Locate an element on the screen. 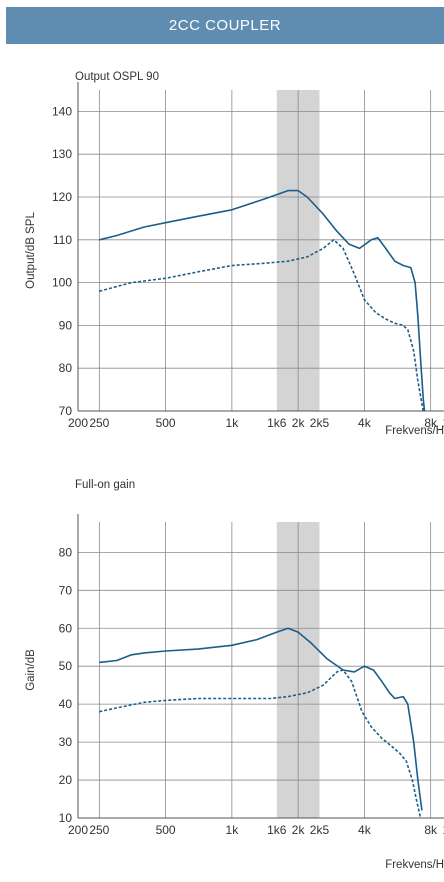 This screenshot has width=444, height=882. header-title: 2CC COUPLER is located at coordinates (225, 25).